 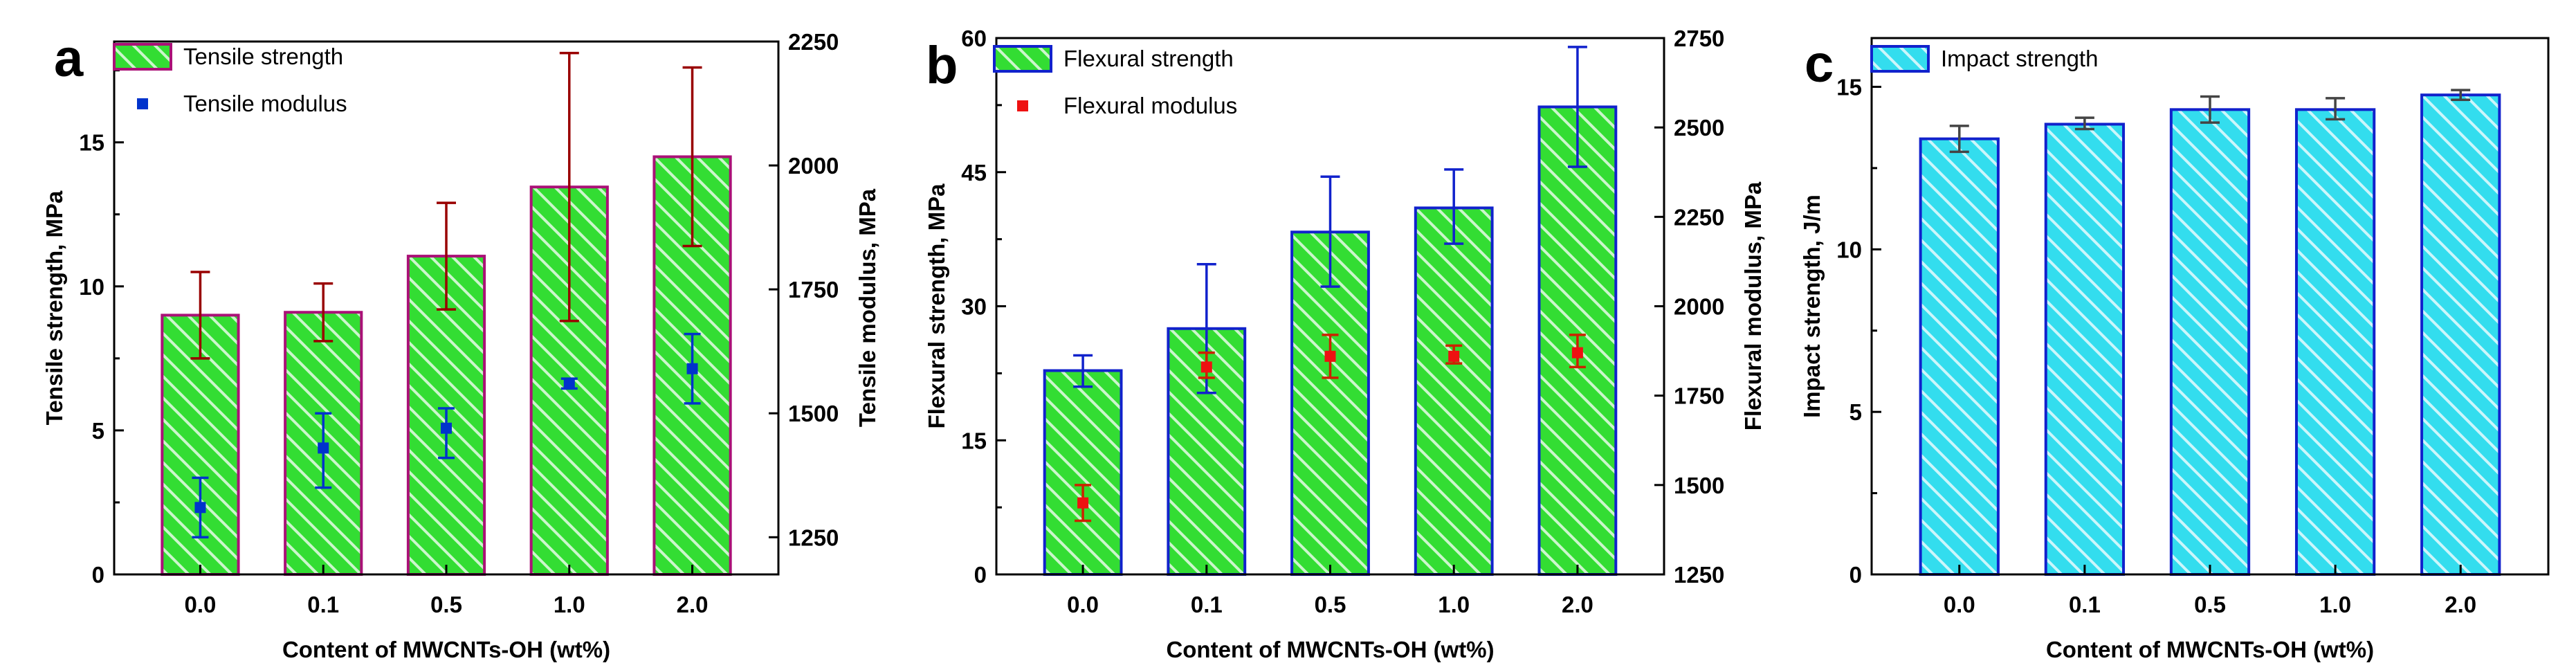 I want to click on panel-letter: c, so click(x=1820, y=64).